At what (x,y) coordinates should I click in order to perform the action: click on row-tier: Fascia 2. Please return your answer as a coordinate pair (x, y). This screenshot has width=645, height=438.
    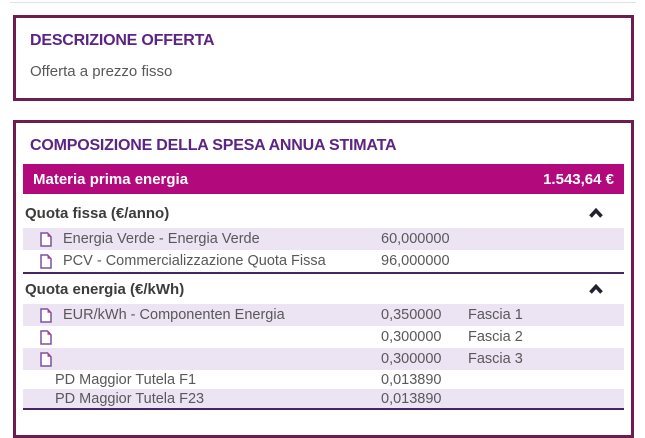
    Looking at the image, I should click on (495, 337).